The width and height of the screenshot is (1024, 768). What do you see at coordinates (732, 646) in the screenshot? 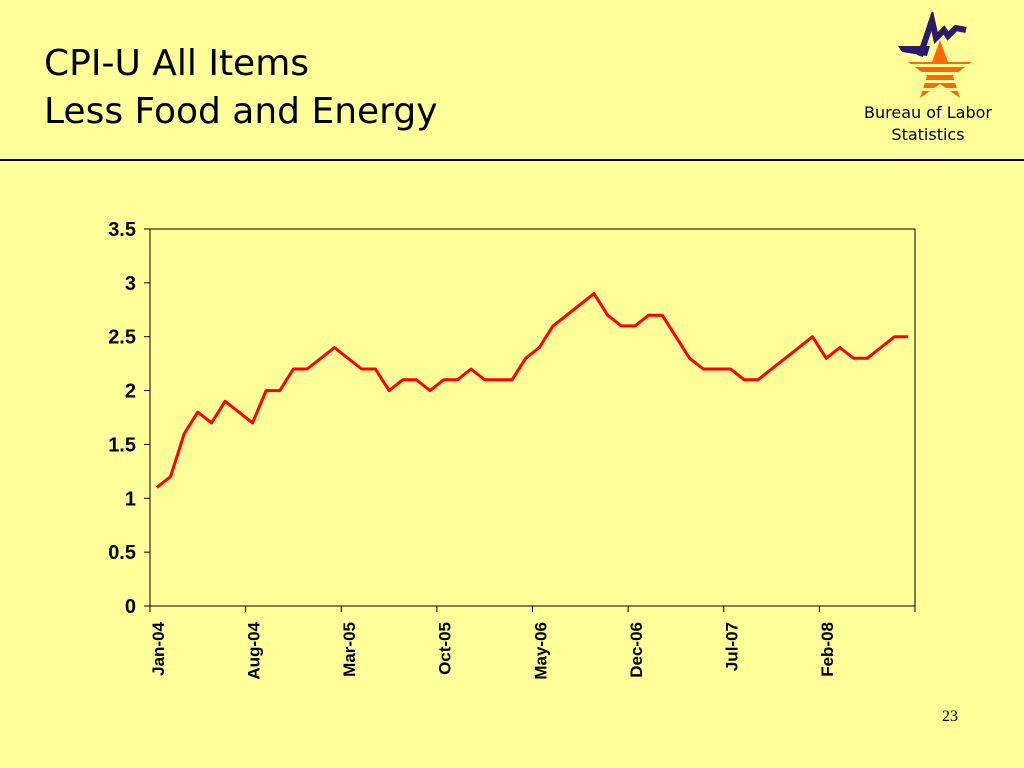
I see `x-tick-label: Jul-07` at bounding box center [732, 646].